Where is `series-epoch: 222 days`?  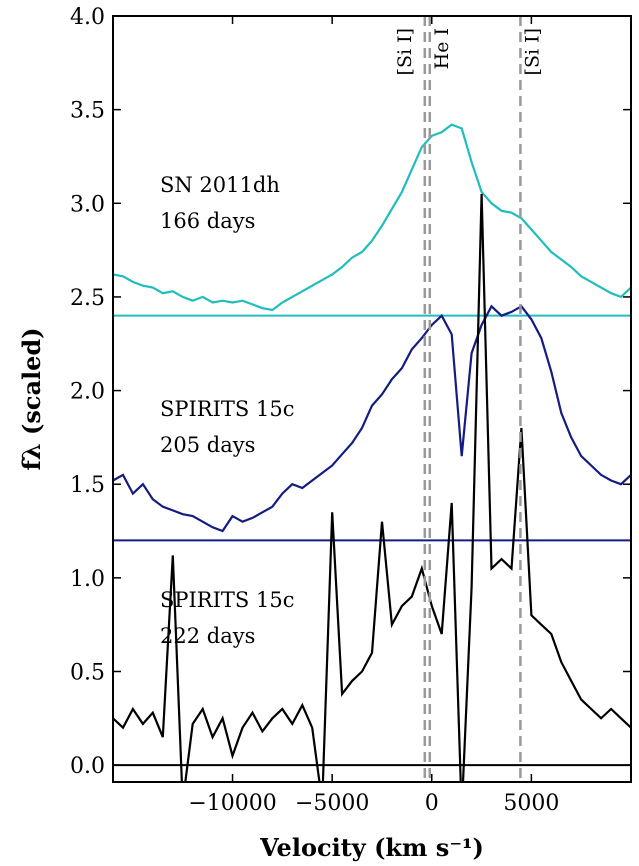 series-epoch: 222 days is located at coordinates (207, 636).